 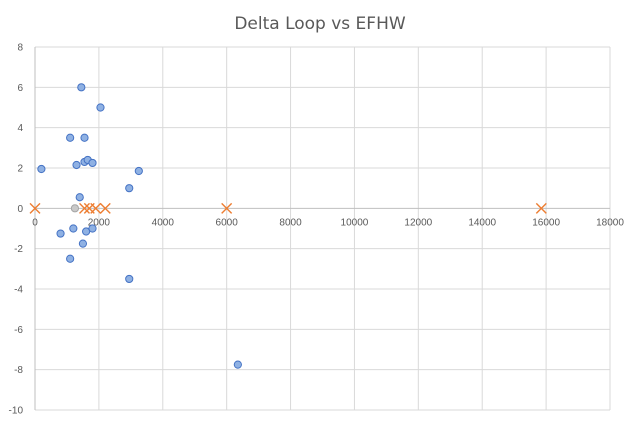 What do you see at coordinates (18, 330) in the screenshot?
I see `y-tick-label: -6` at bounding box center [18, 330].